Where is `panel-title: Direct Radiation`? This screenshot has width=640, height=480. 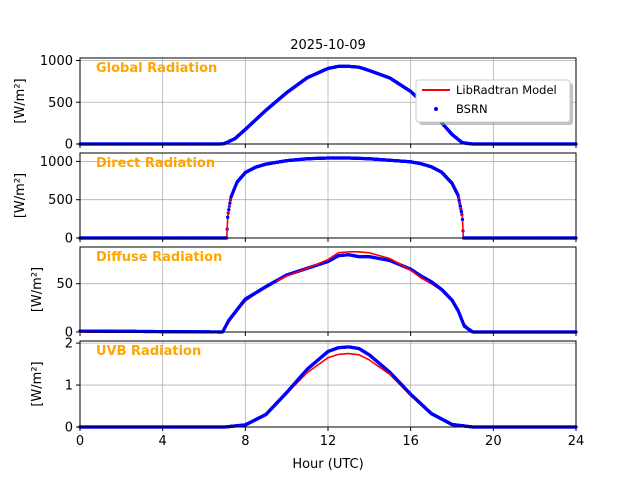
panel-title: Direct Radiation is located at coordinates (155, 163).